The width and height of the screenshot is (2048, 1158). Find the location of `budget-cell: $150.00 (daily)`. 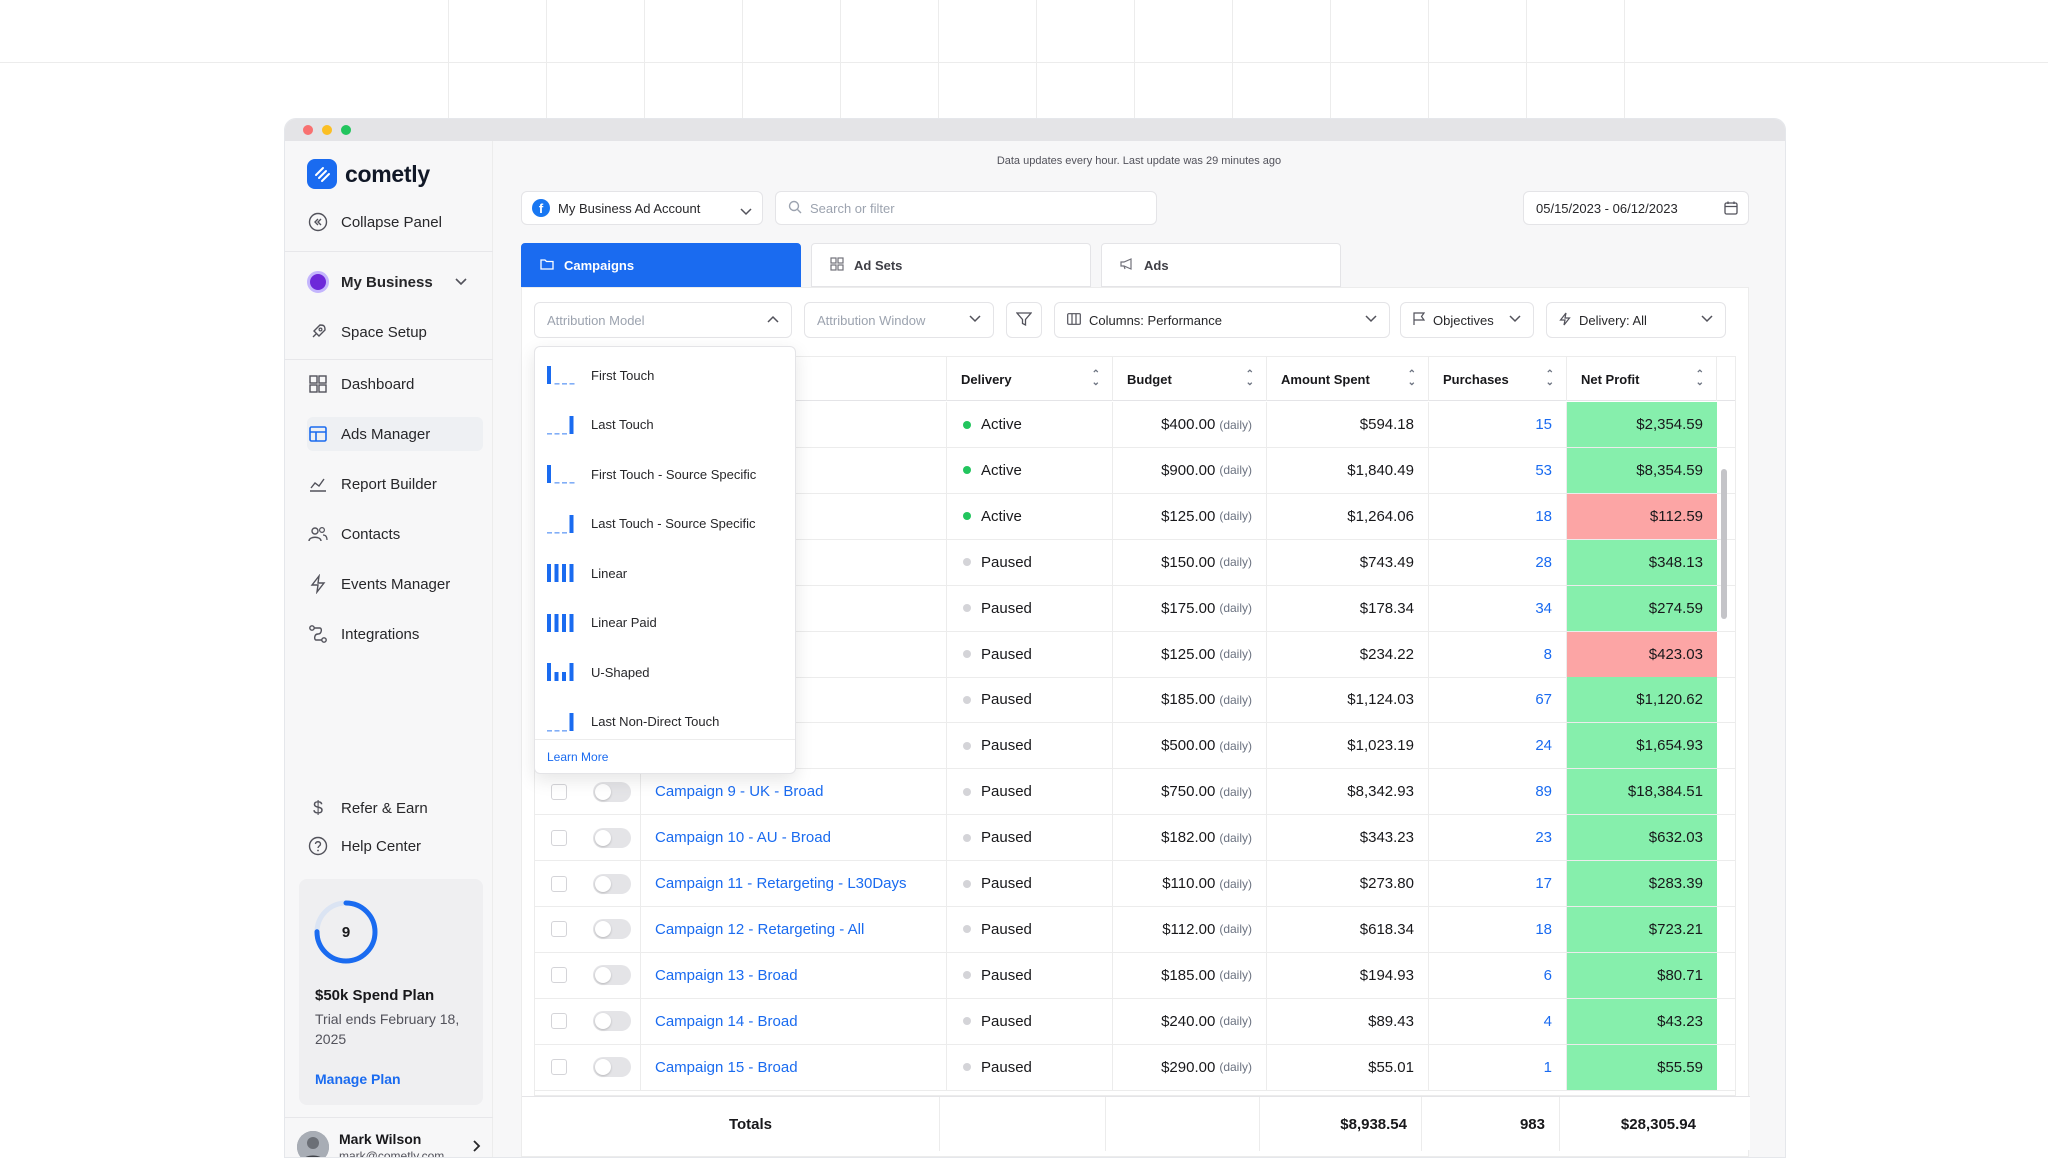

budget-cell: $150.00 (daily) is located at coordinates (1190, 562).